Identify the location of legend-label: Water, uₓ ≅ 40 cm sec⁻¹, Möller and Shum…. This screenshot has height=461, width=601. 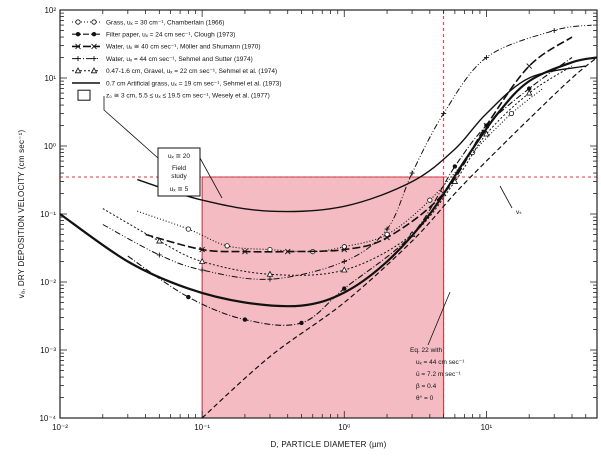
(183, 47).